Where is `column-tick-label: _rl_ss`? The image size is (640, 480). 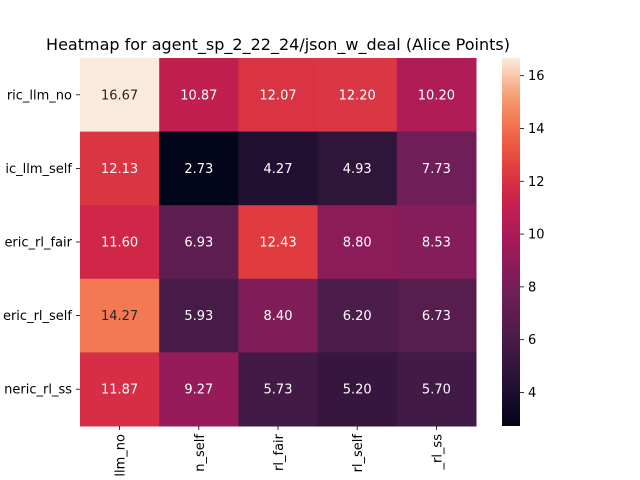 column-tick-label: _rl_ss is located at coordinates (437, 452).